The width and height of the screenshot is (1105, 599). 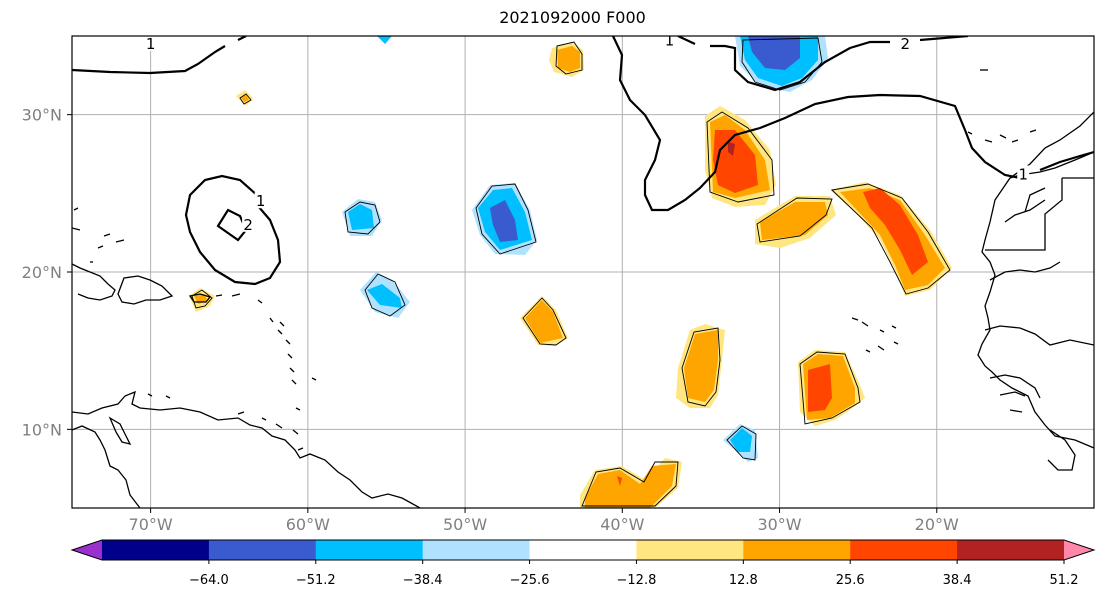 I want to click on colorbar-tick-label: 38.4, so click(x=957, y=580).